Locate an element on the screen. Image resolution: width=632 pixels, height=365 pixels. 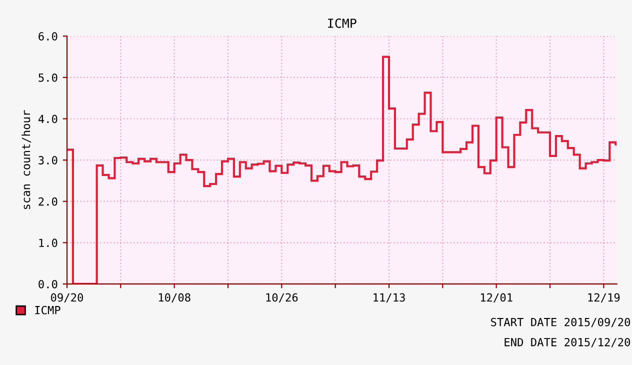
chart-title: ICMP is located at coordinates (342, 23).